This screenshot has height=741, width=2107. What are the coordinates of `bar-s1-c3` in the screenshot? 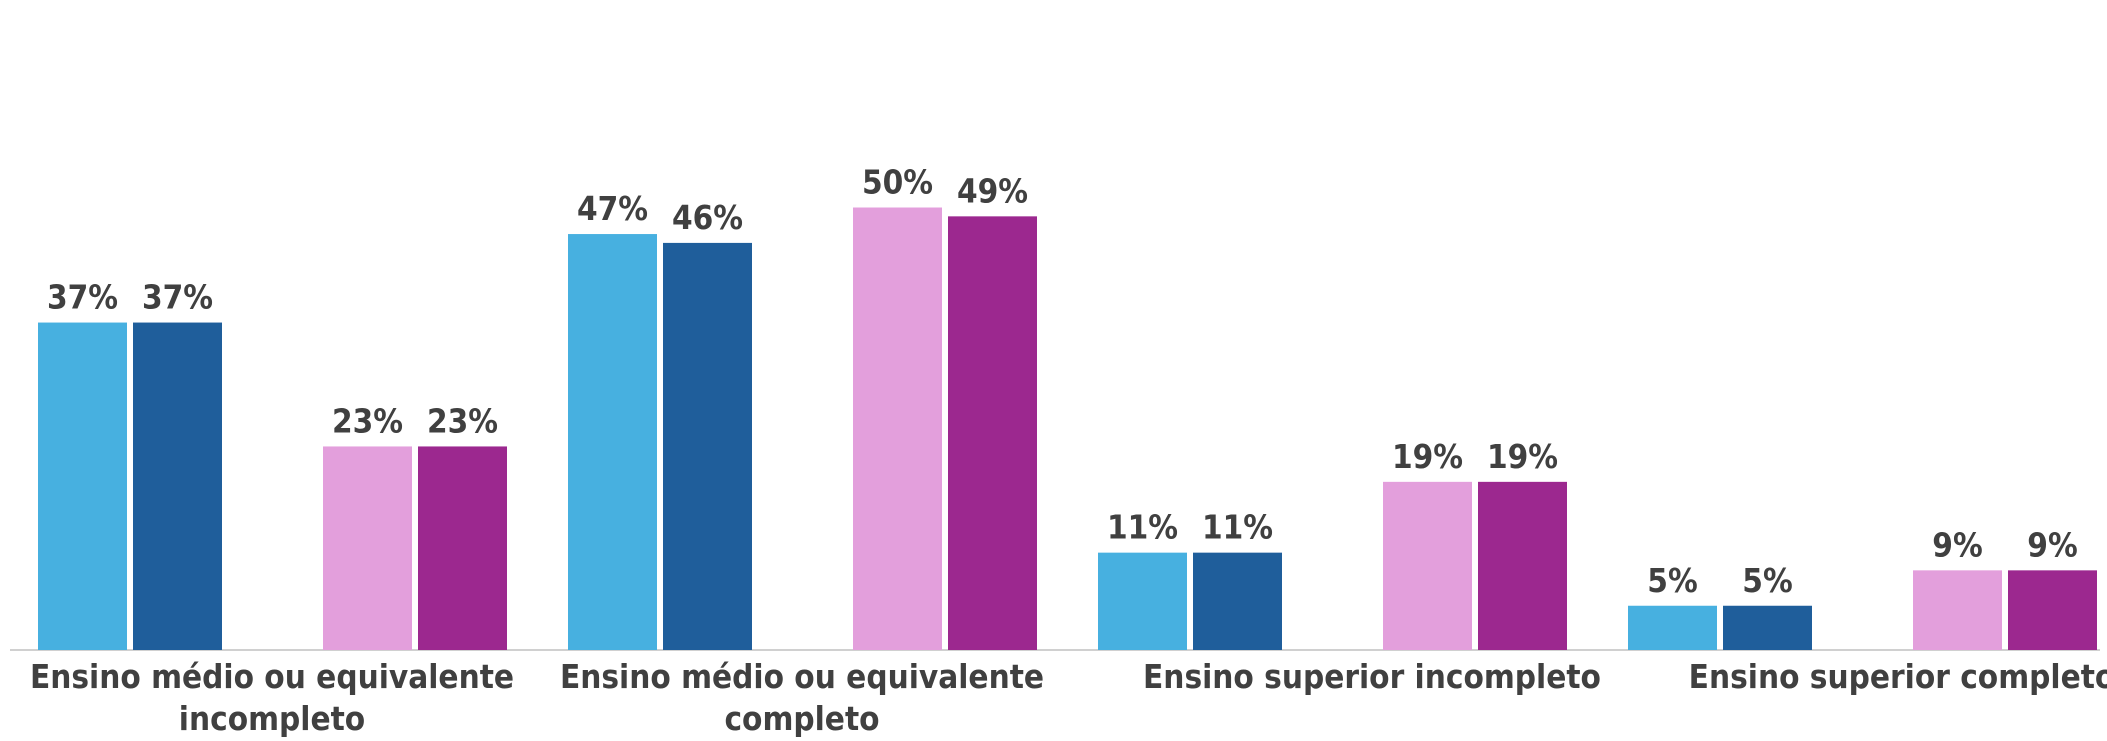 It's located at (1142, 601).